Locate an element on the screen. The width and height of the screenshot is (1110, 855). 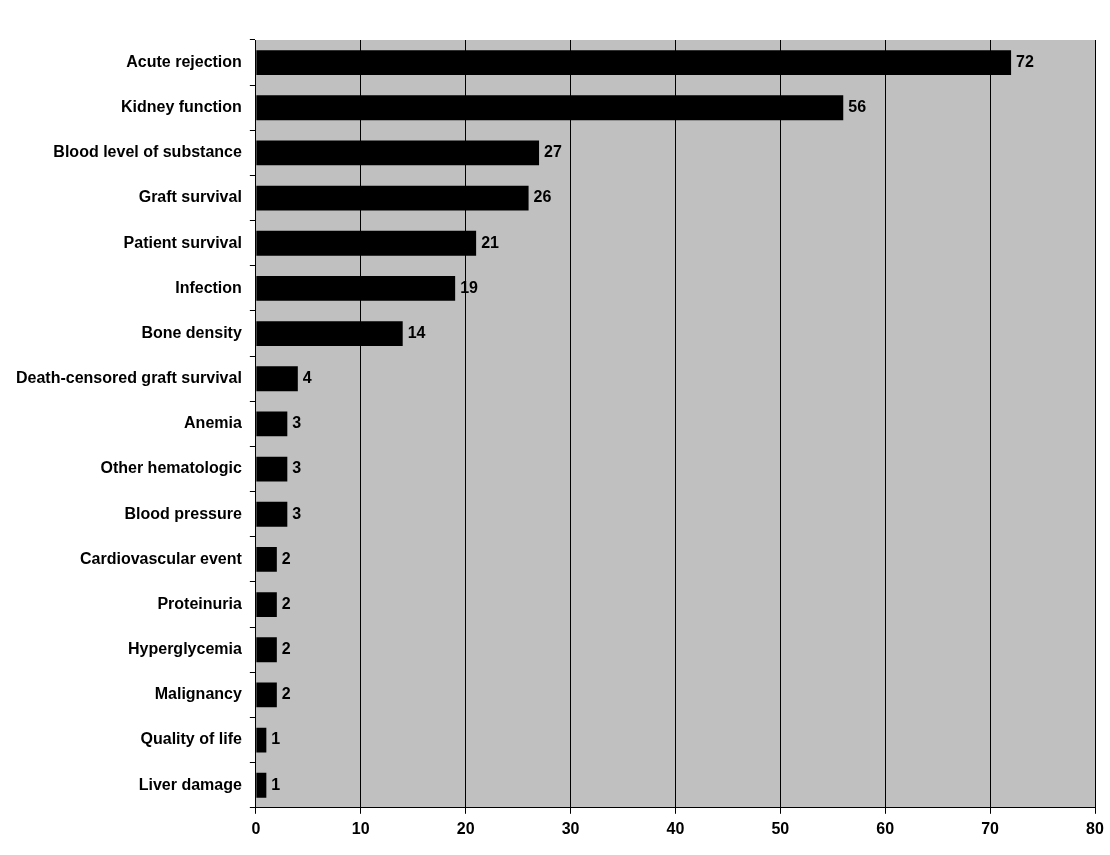
x-tick-label: 40 is located at coordinates (675, 828).